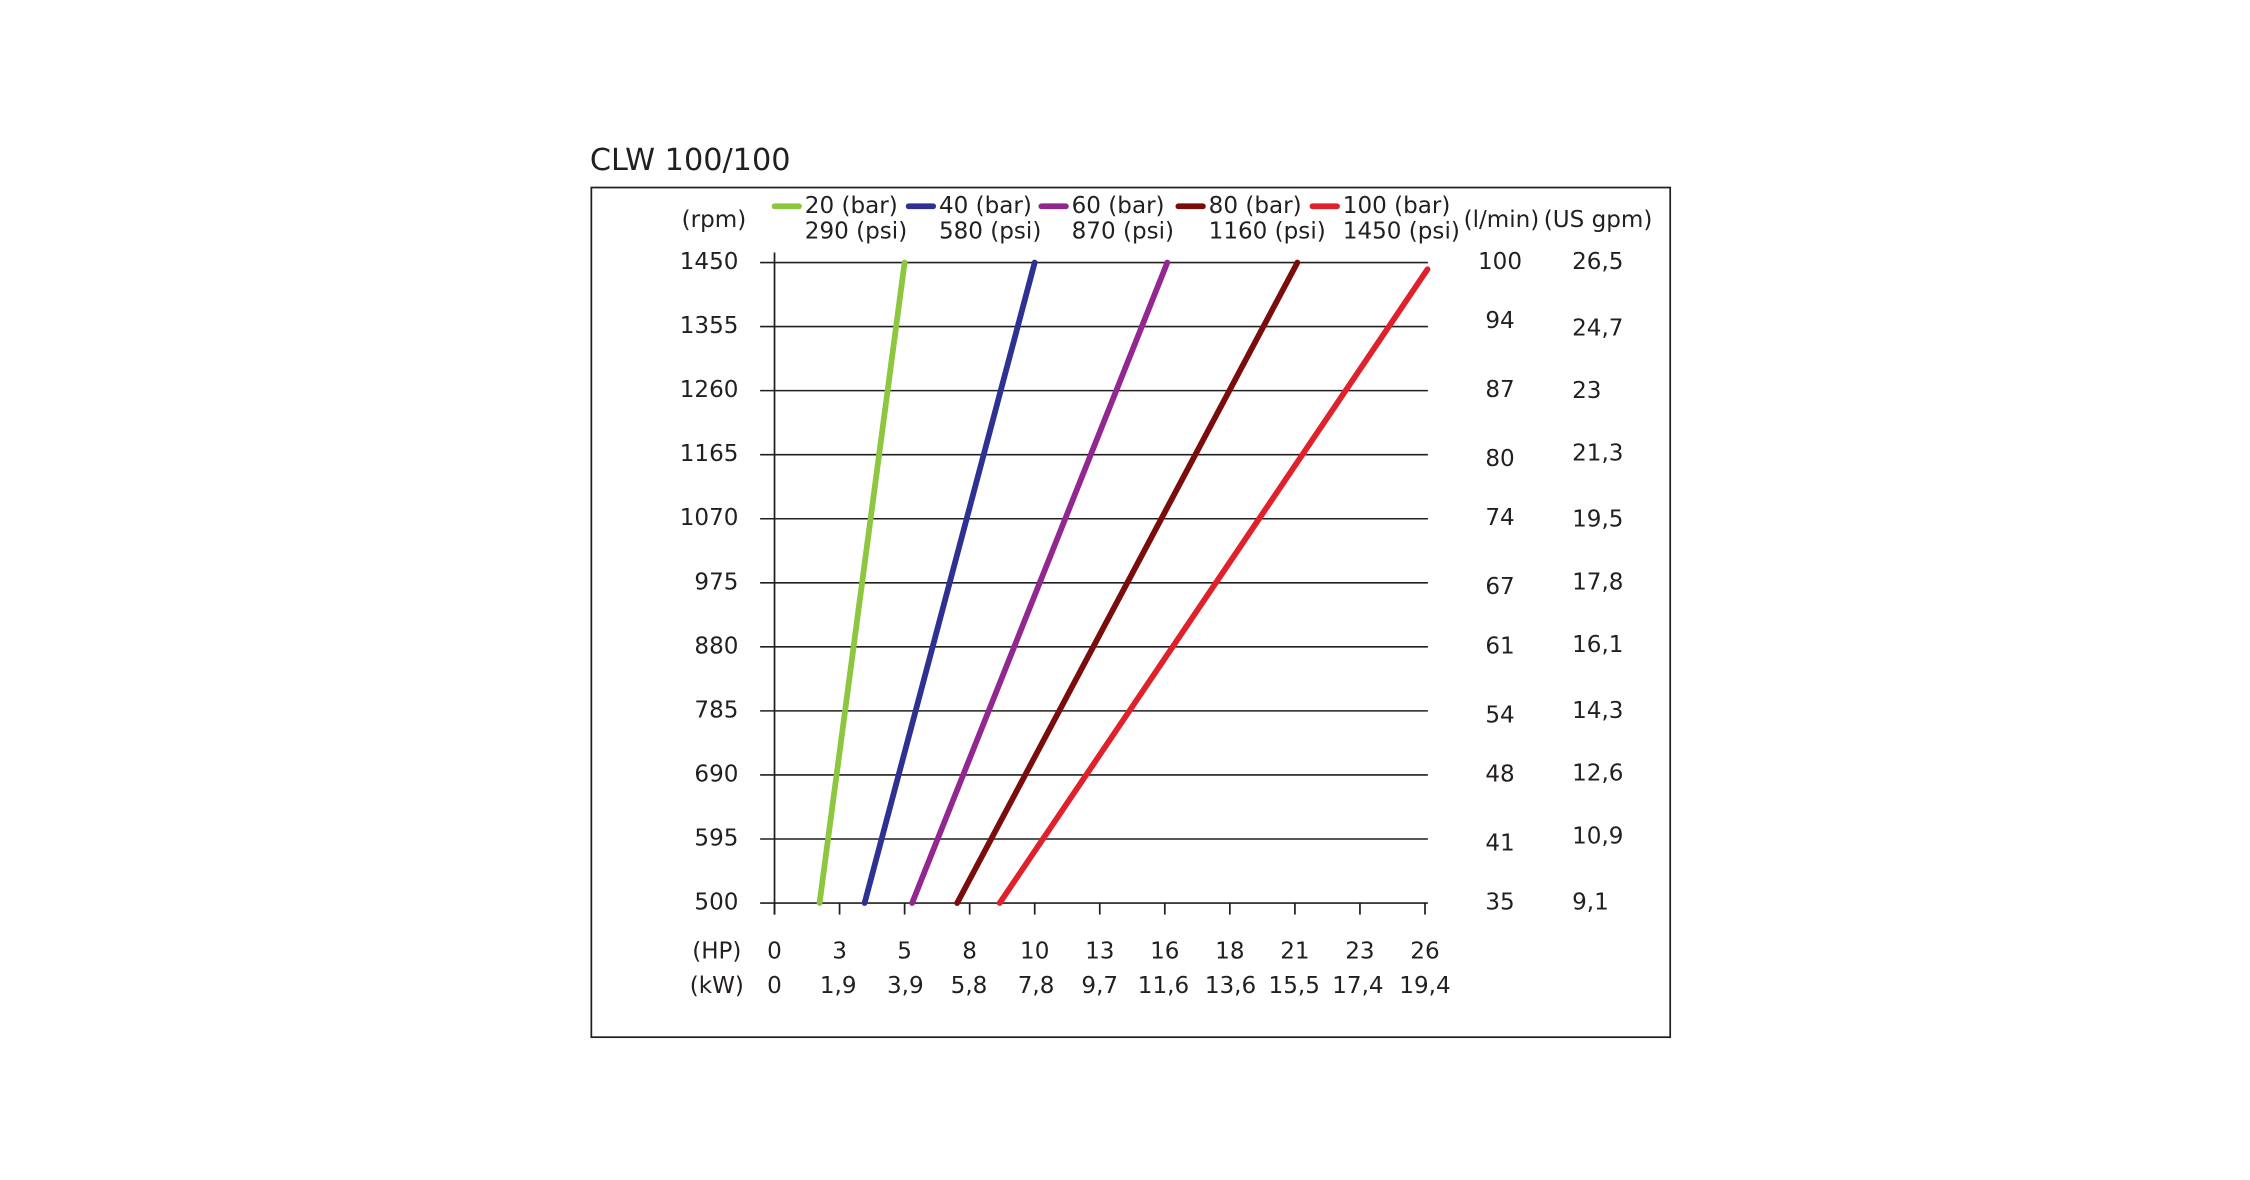  What do you see at coordinates (1123, 232) in the screenshot?
I see `legend-sublabel: 870 (psi)` at bounding box center [1123, 232].